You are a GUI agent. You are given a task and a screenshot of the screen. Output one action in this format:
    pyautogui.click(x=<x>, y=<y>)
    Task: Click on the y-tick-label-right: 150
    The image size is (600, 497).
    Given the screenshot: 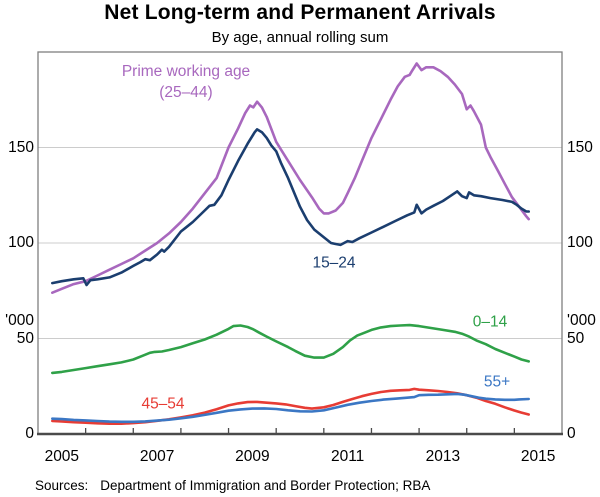 What is the action you would take?
    pyautogui.click(x=580, y=147)
    